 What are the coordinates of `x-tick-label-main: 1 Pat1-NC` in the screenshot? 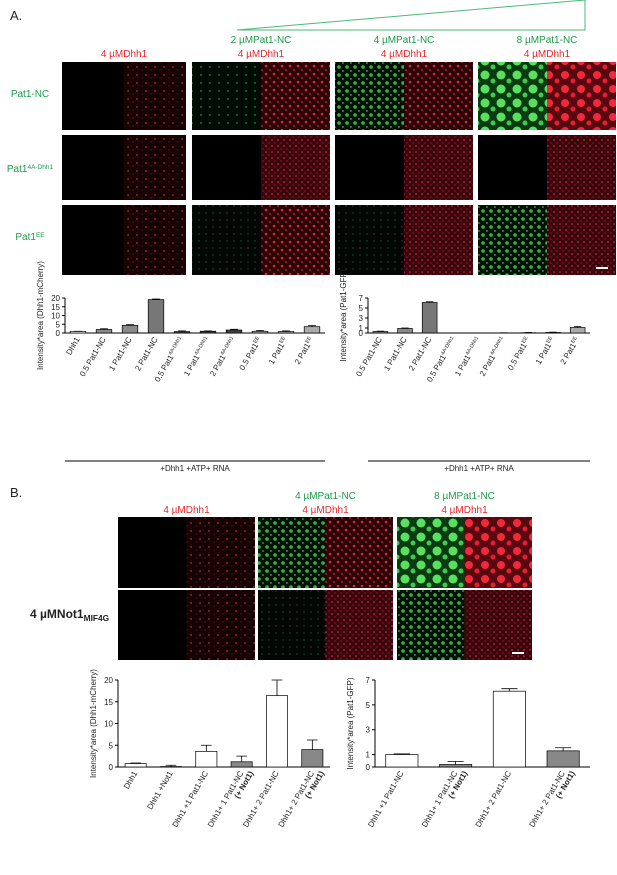 It's located at (395, 353).